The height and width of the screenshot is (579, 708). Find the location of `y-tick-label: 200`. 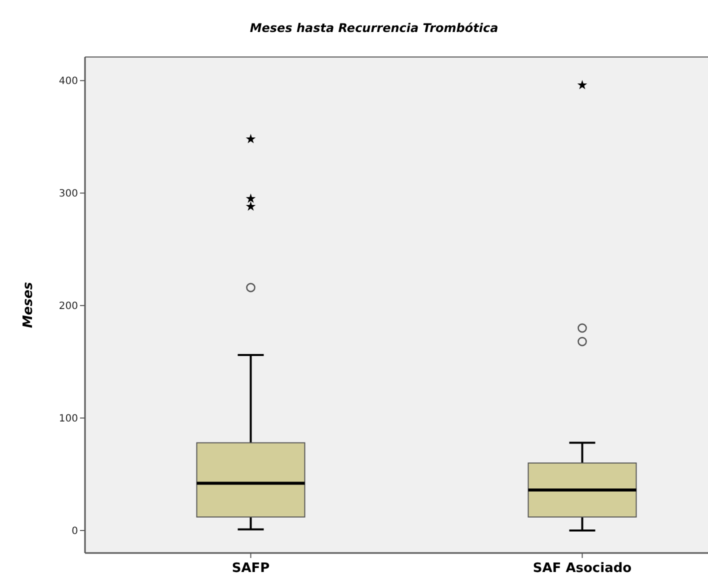

y-tick-label: 200 is located at coordinates (68, 306).